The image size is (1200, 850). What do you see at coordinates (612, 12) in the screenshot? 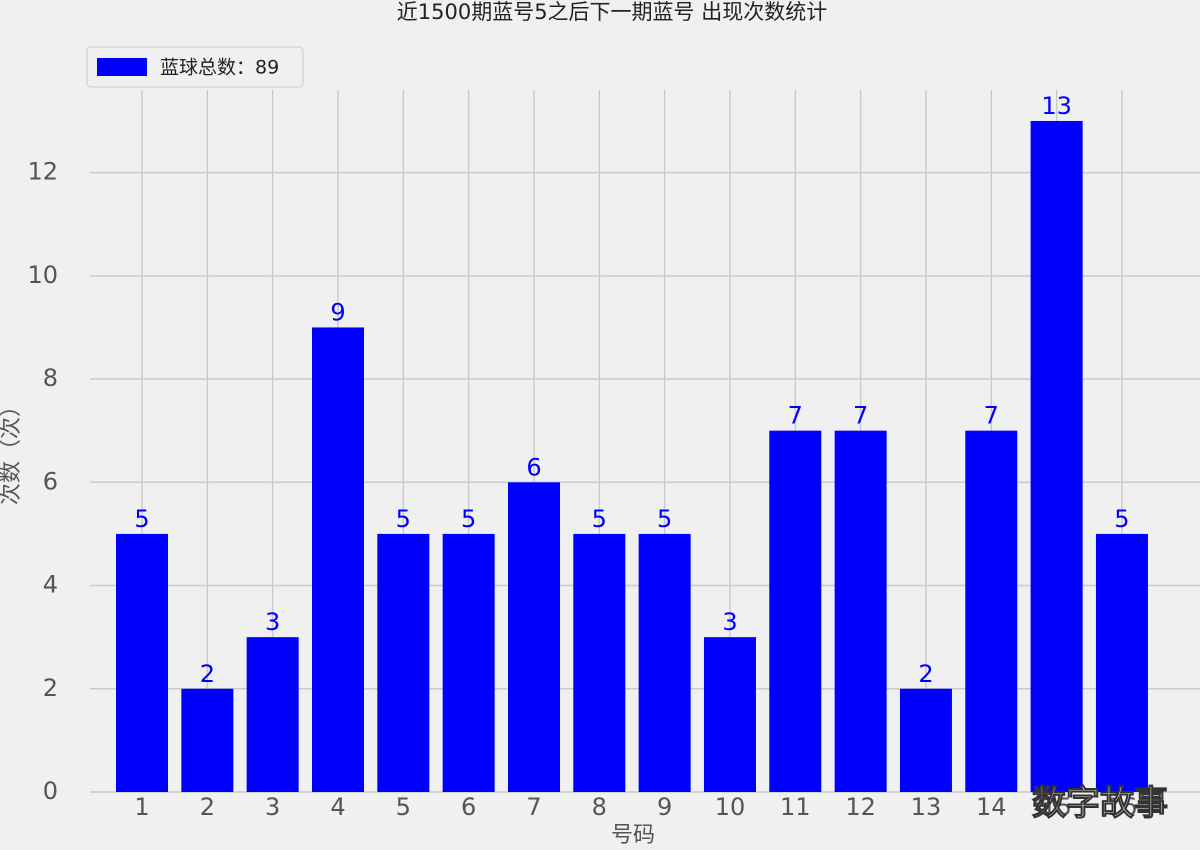
I see `chart-title: 近1500期蓝号5之后下一期蓝号 出现次数统计` at bounding box center [612, 12].